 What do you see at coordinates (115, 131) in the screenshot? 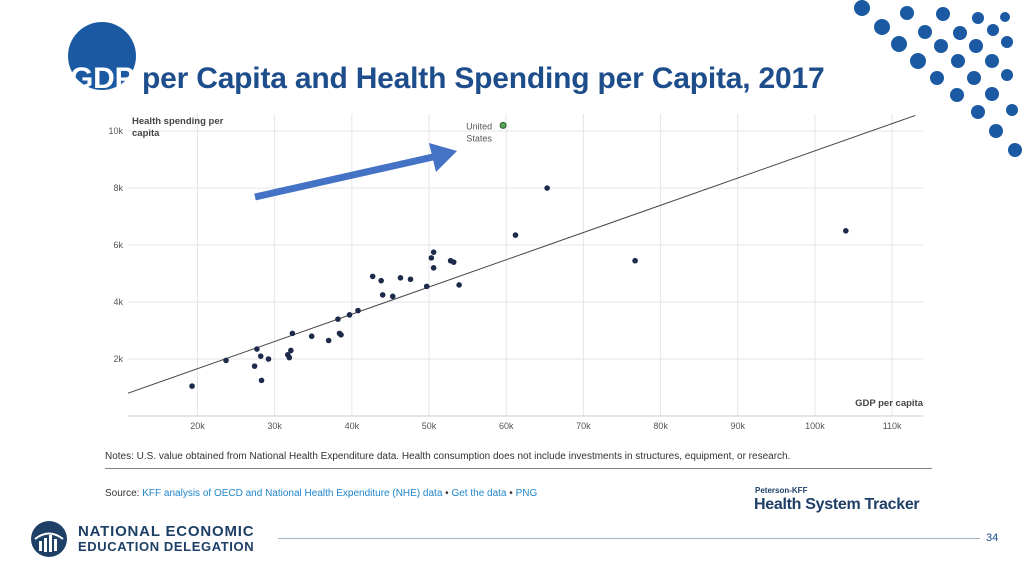
I see `y-tick-label: 10k` at bounding box center [115, 131].